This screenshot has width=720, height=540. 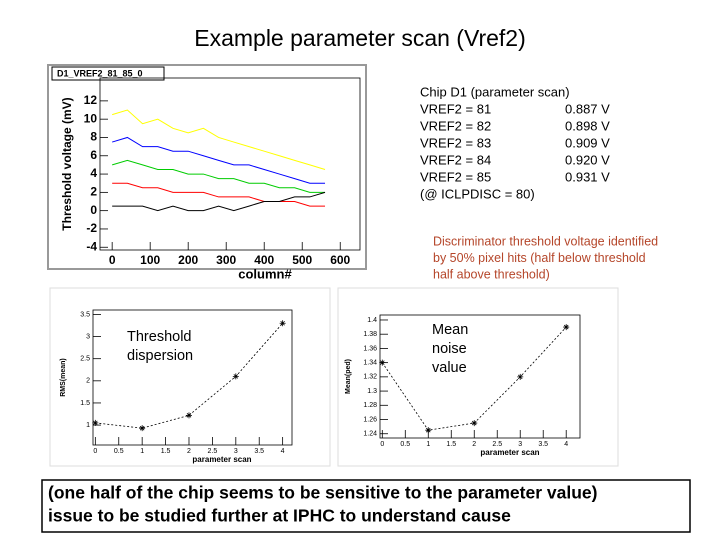 I want to click on y-tick-label: 3, so click(x=88, y=336).